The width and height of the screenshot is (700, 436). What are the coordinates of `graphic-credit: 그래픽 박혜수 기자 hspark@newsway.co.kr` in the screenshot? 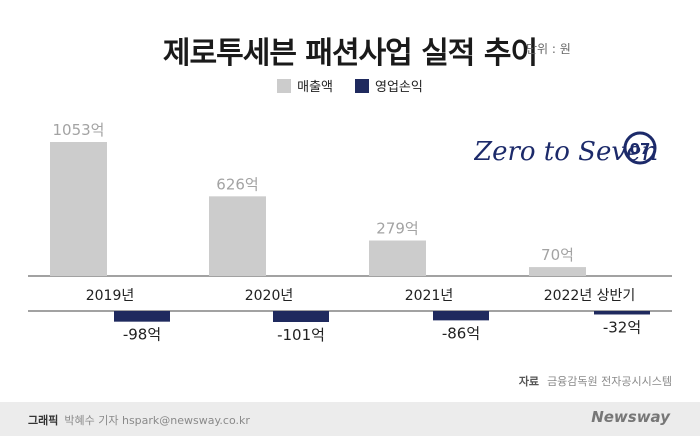 It's located at (139, 420).